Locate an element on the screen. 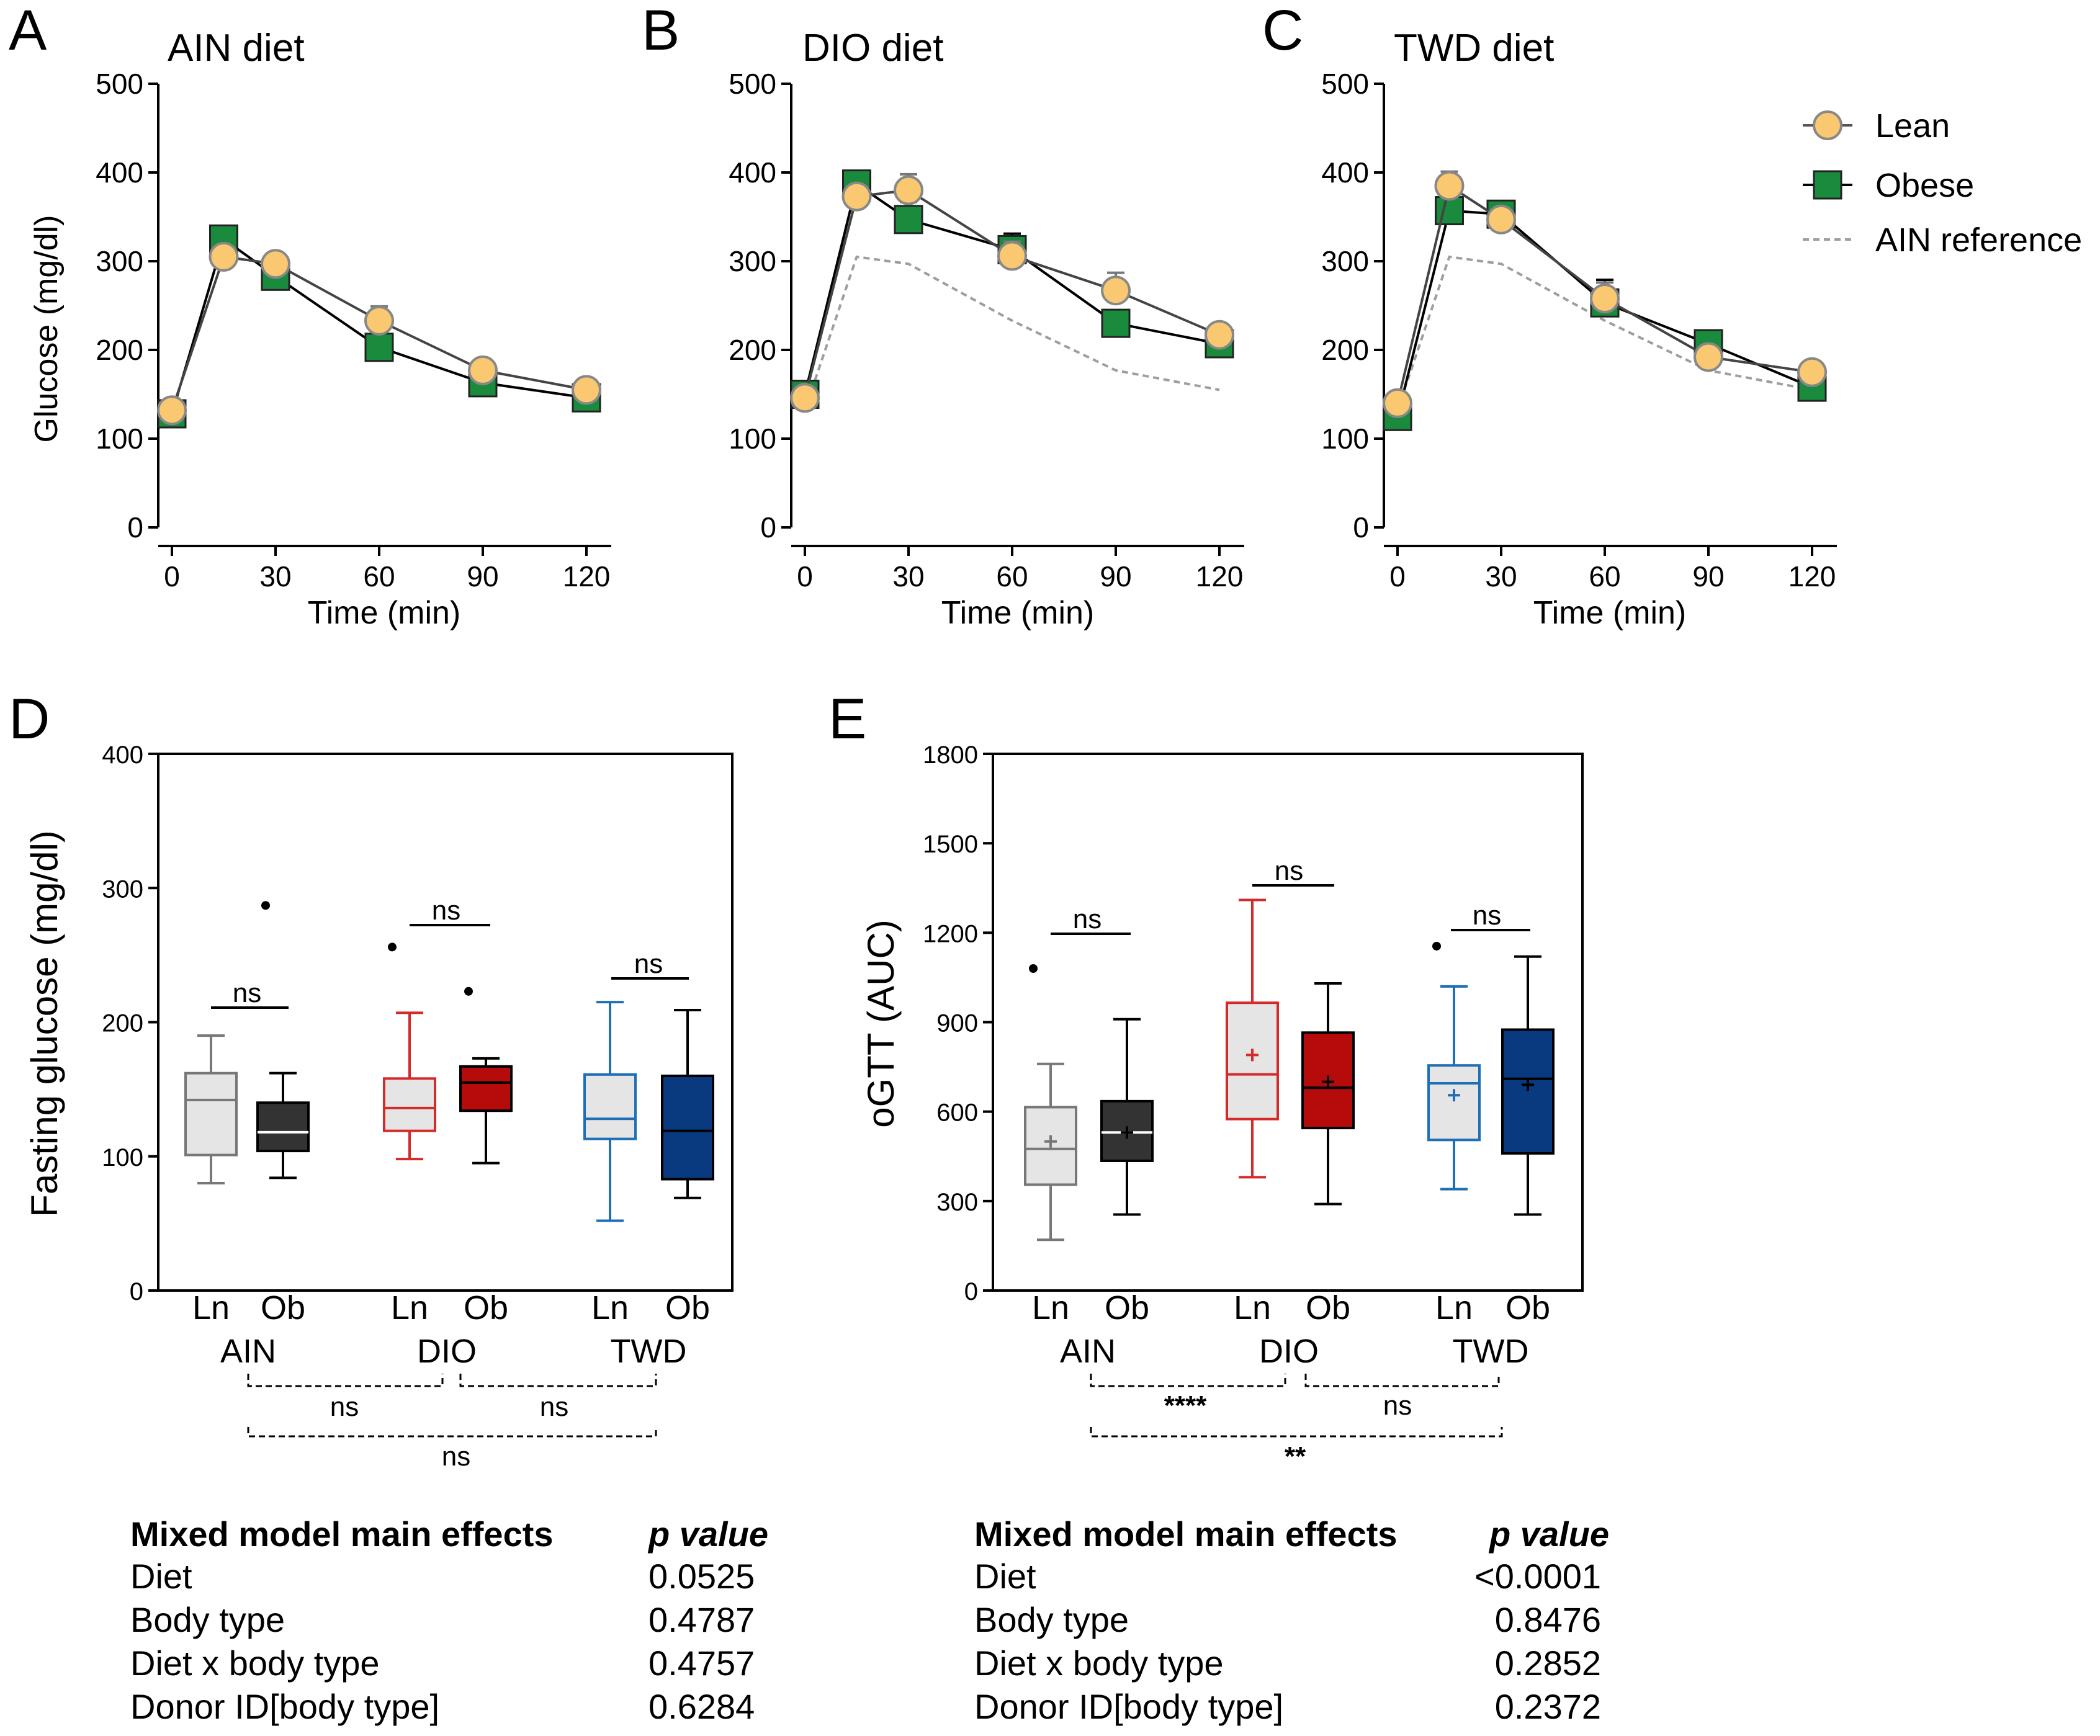  panel-e-group-dio: DIO is located at coordinates (1289, 1351).